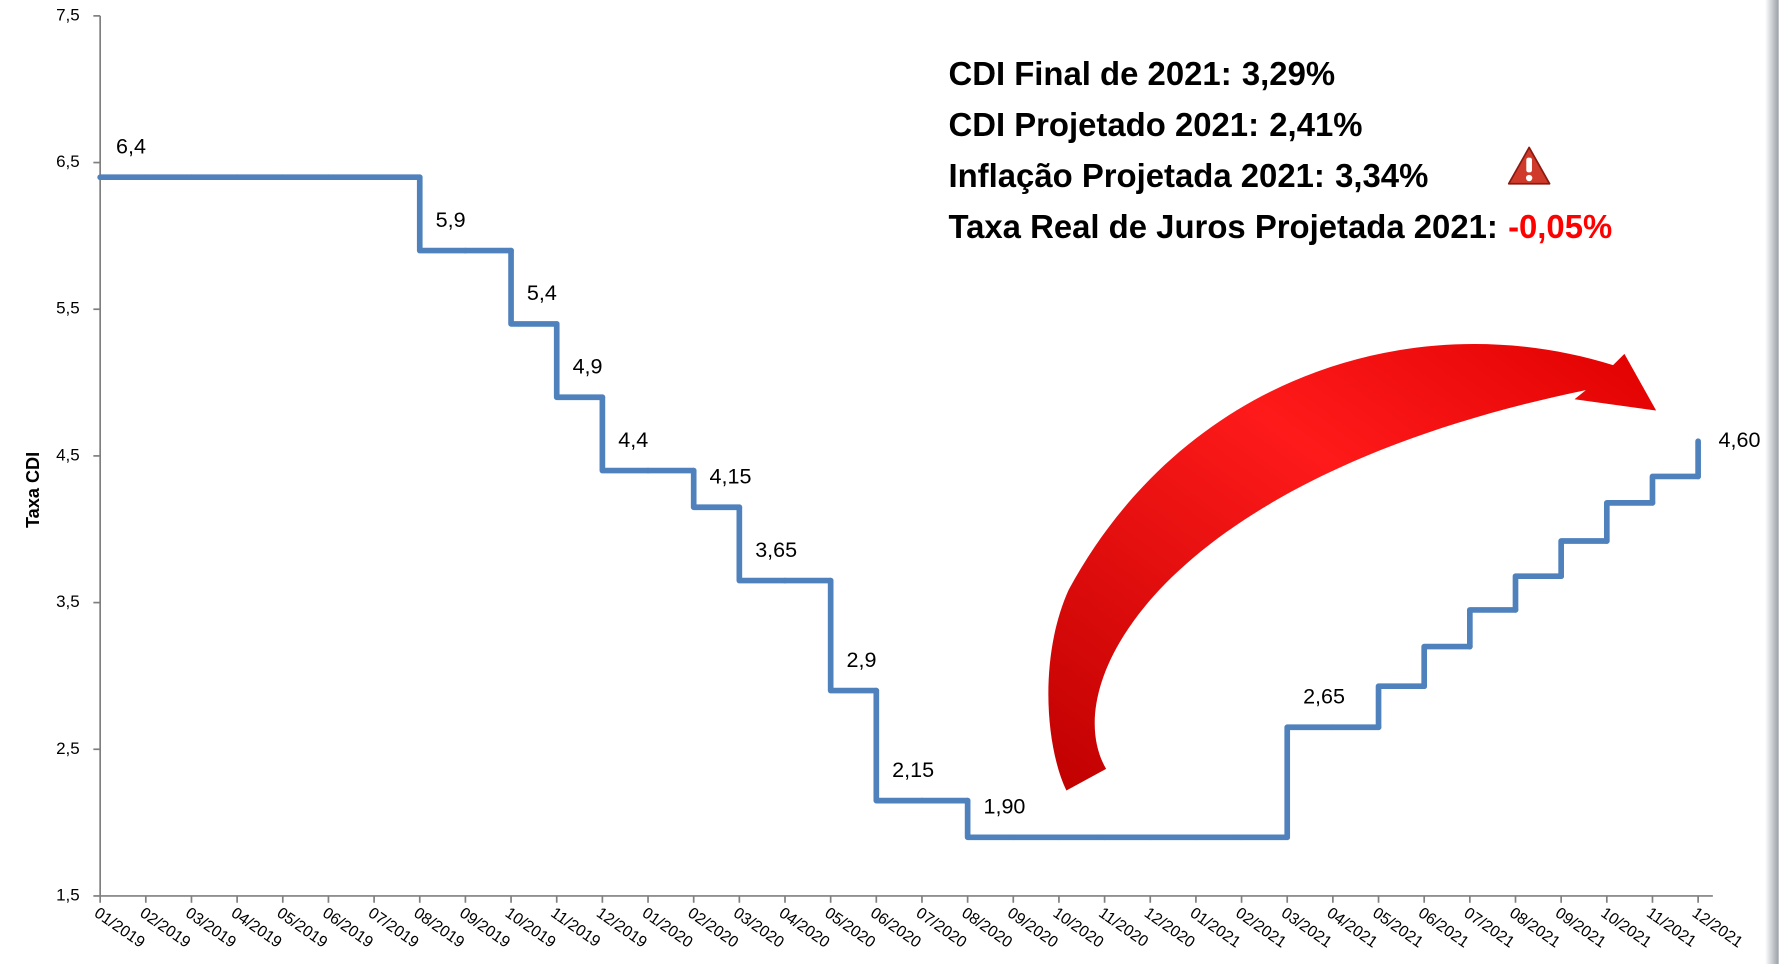  What do you see at coordinates (588, 366) in the screenshot?
I see `data-label: 4,9` at bounding box center [588, 366].